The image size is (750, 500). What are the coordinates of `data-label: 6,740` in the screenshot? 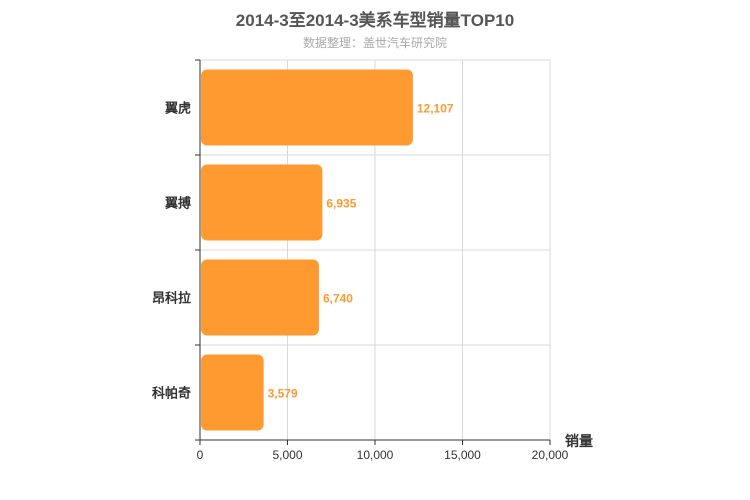 It's located at (338, 299).